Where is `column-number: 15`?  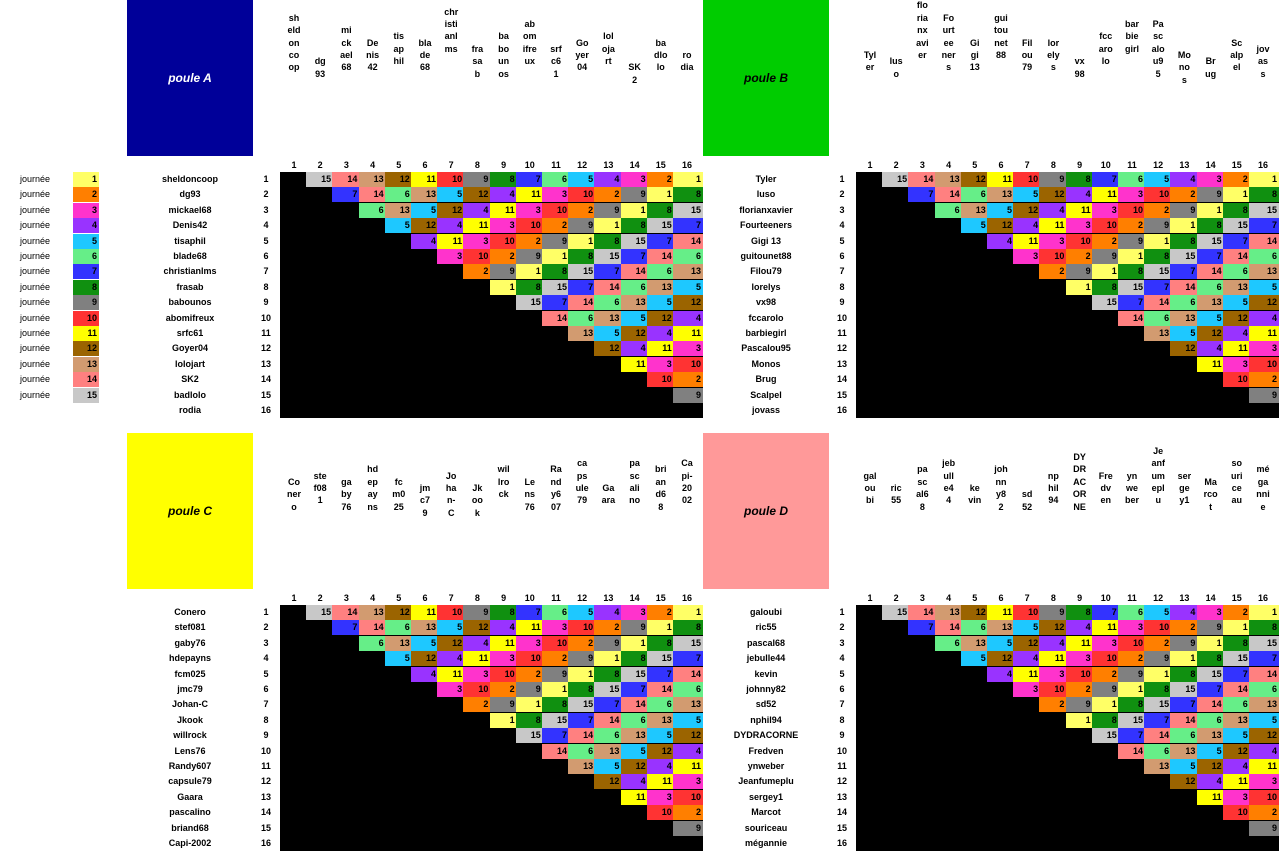 column-number: 15 is located at coordinates (660, 165).